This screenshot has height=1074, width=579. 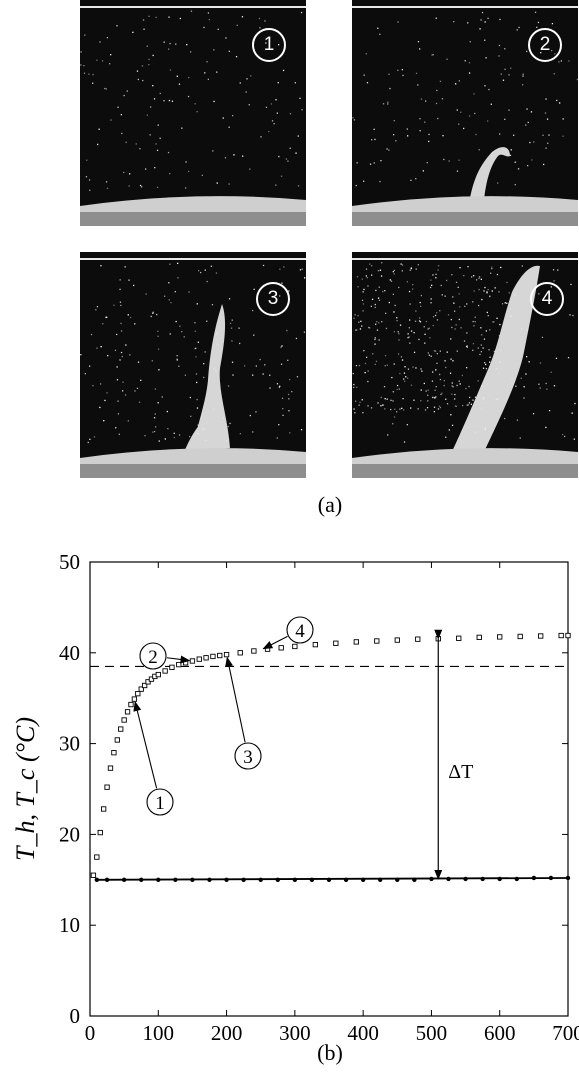 What do you see at coordinates (90, 1030) in the screenshot?
I see `x-tick-label: 0` at bounding box center [90, 1030].